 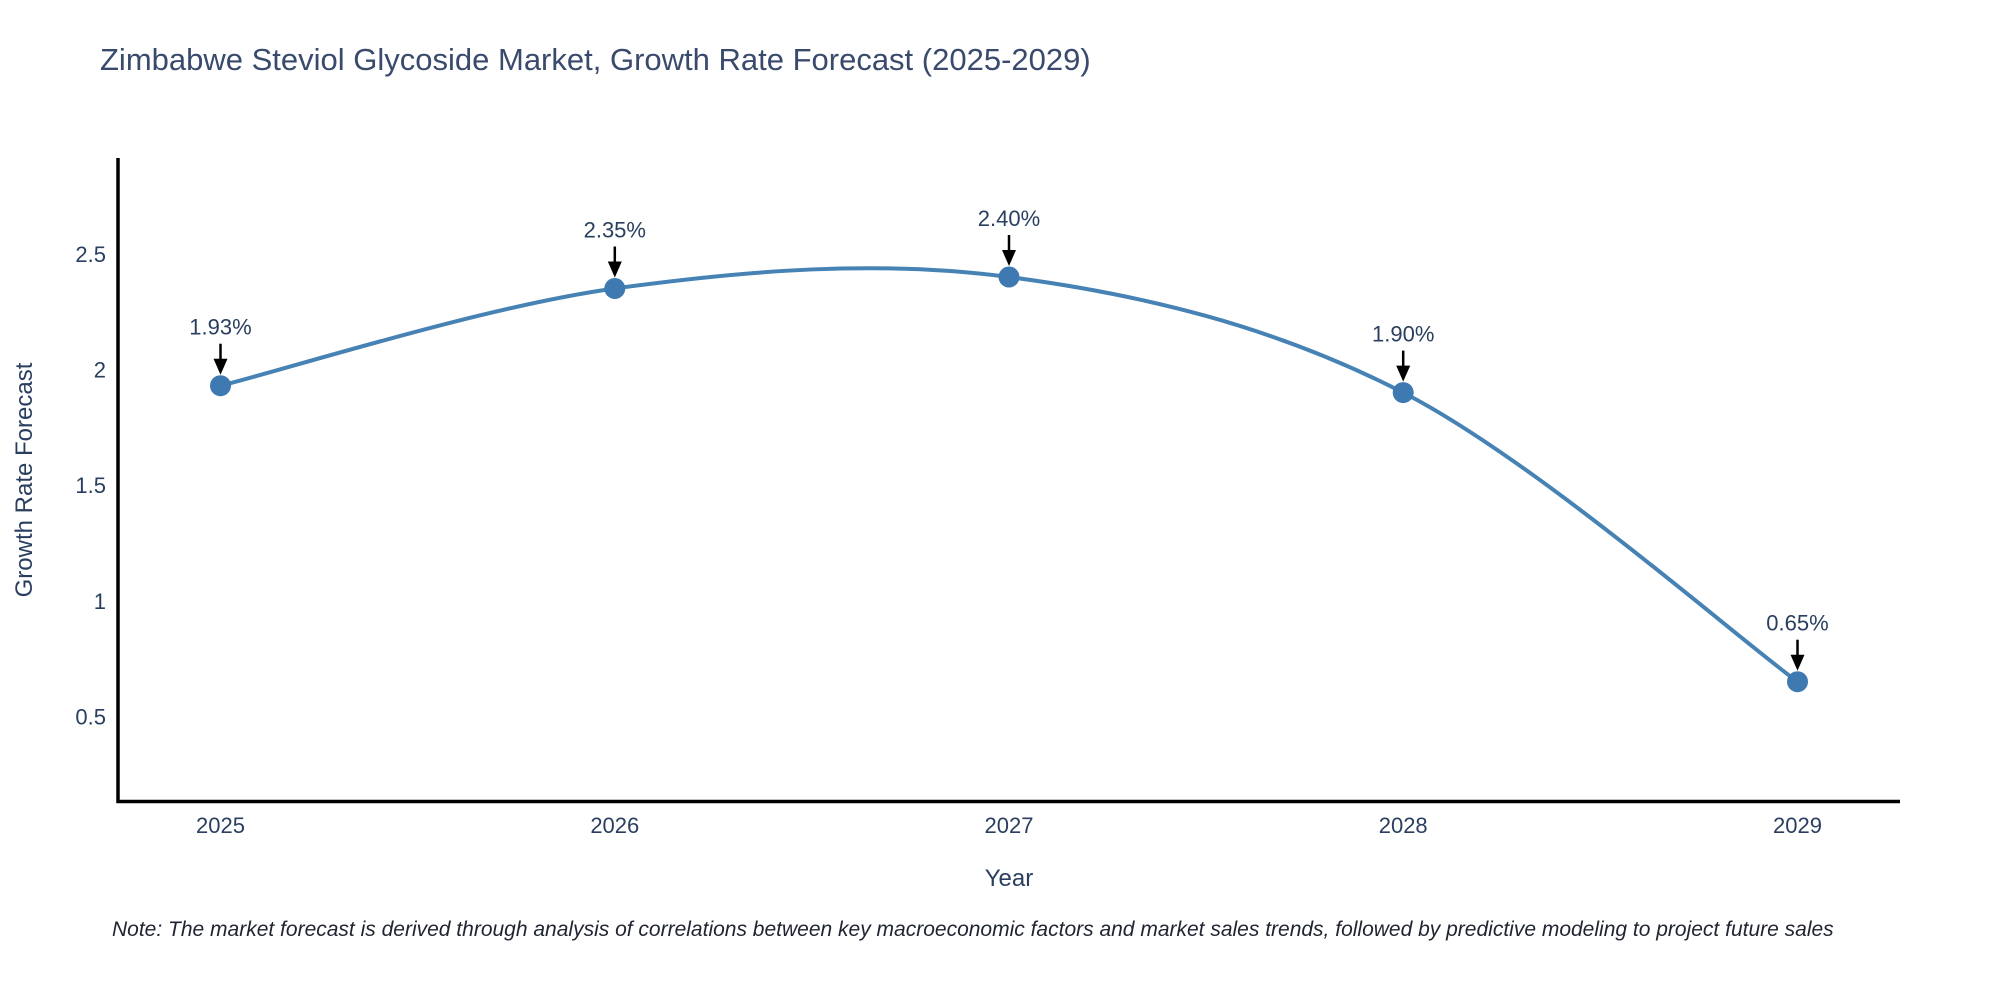 What do you see at coordinates (90, 254) in the screenshot?
I see `y-tick-label: 2.5` at bounding box center [90, 254].